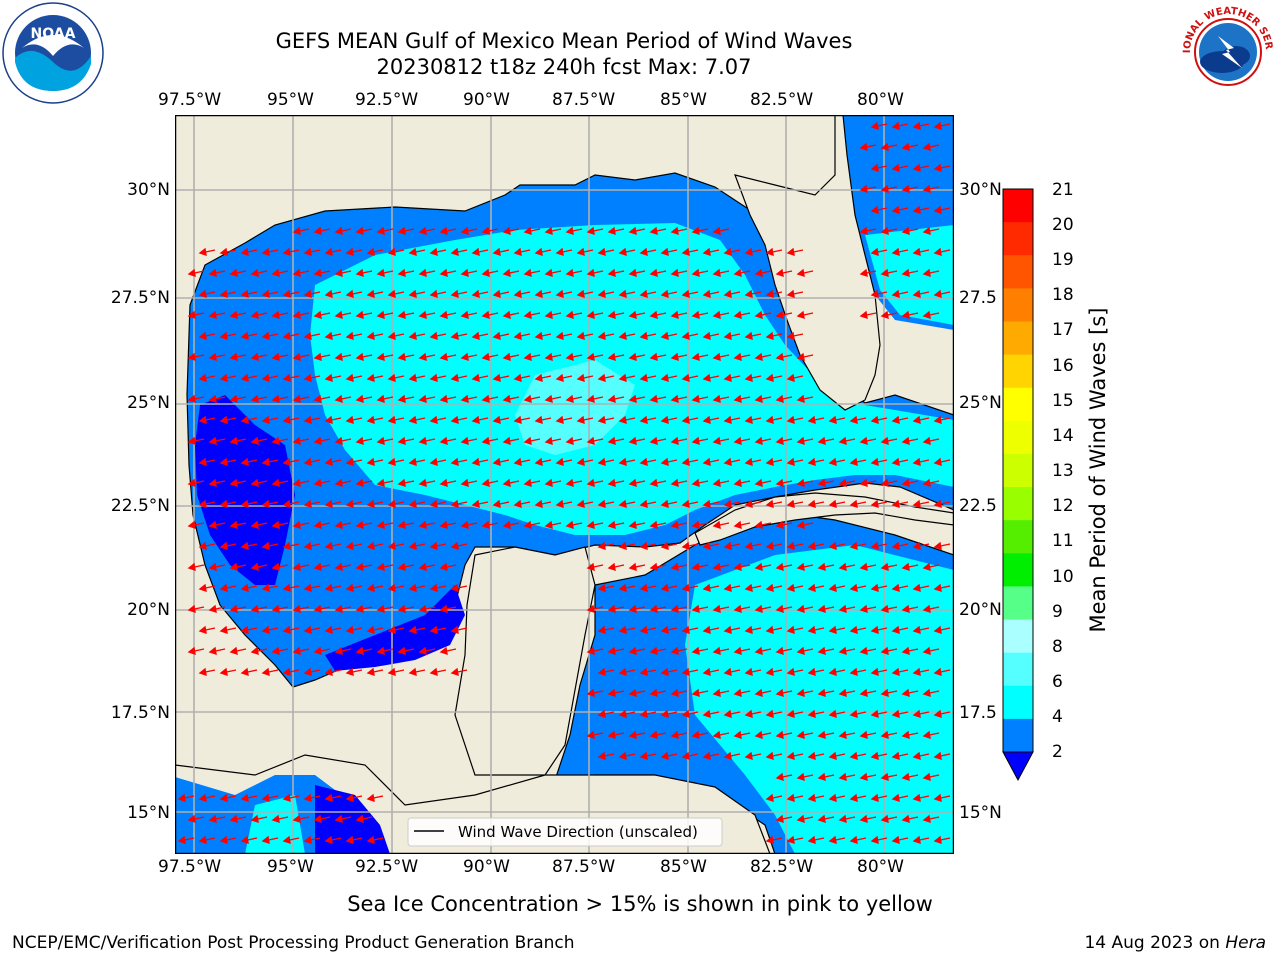  Describe the element at coordinates (148, 403) in the screenshot. I see `lat-label-left: 25°N` at that location.